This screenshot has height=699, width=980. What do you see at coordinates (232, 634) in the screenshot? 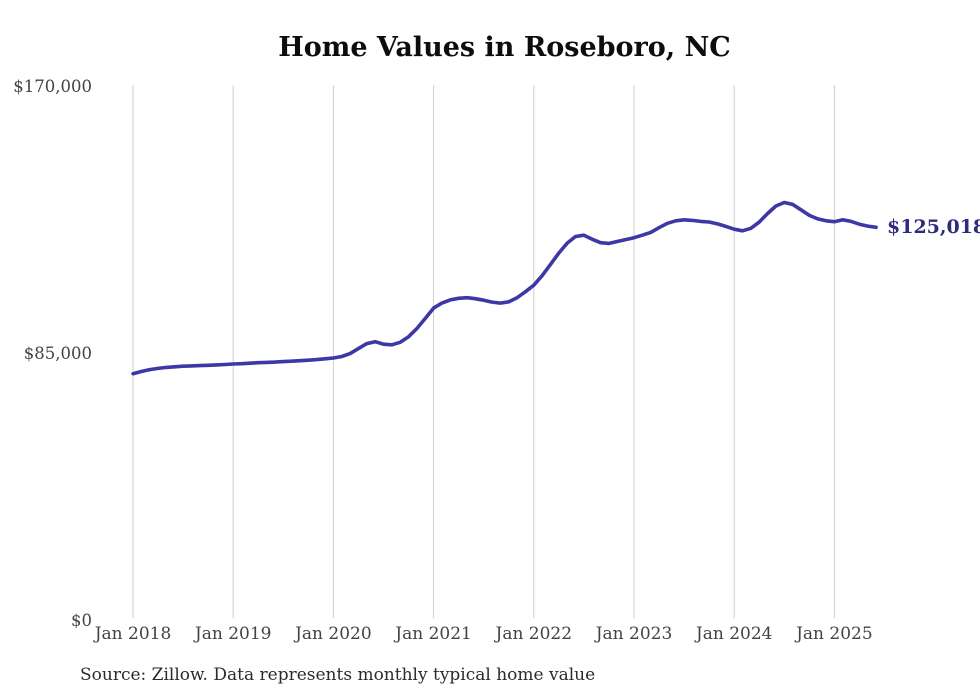
I see `x-axis-tick-label: Jan 2019` at bounding box center [232, 634].